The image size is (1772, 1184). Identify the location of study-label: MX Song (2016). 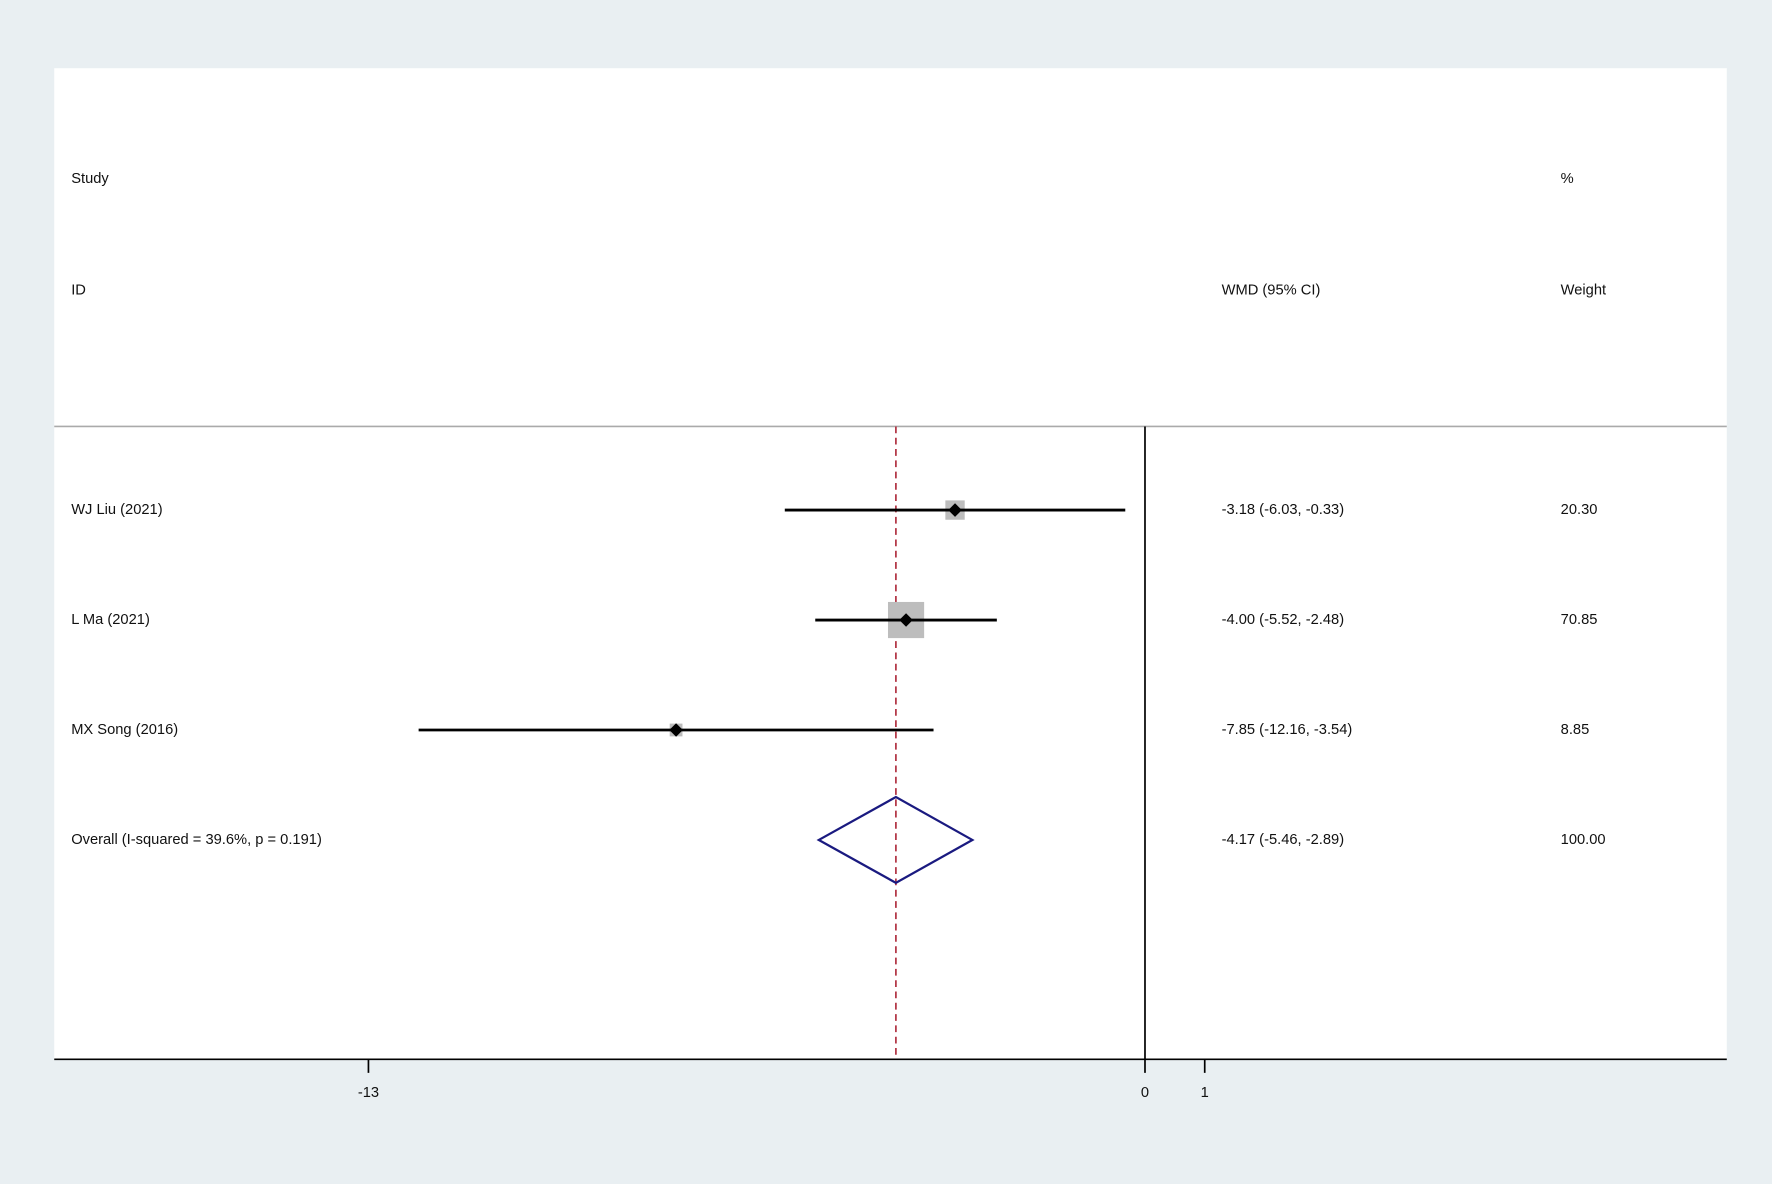
(124, 730).